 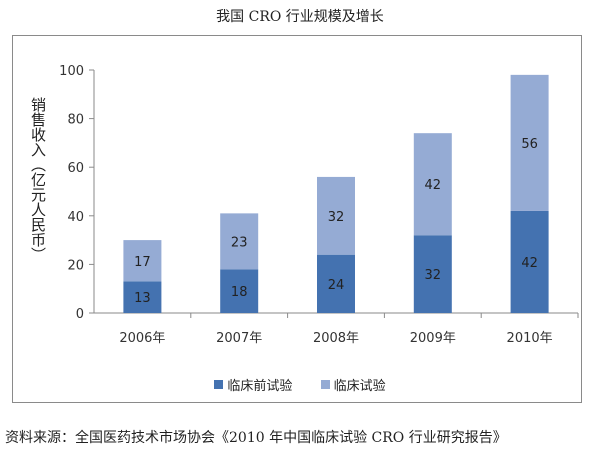 What do you see at coordinates (75, 265) in the screenshot?
I see `y-tick-label: 20` at bounding box center [75, 265].